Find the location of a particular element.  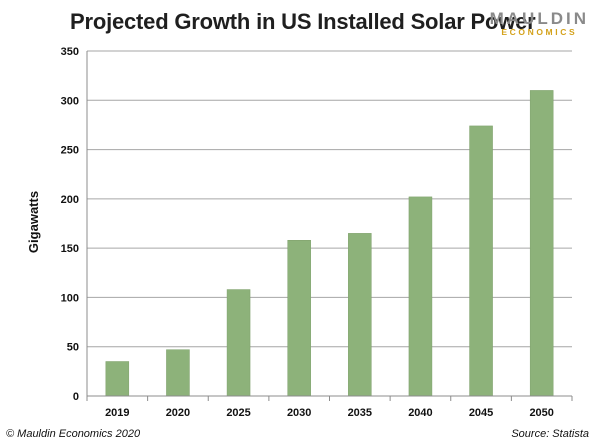

y-tick-label: 50 is located at coordinates (73, 348).